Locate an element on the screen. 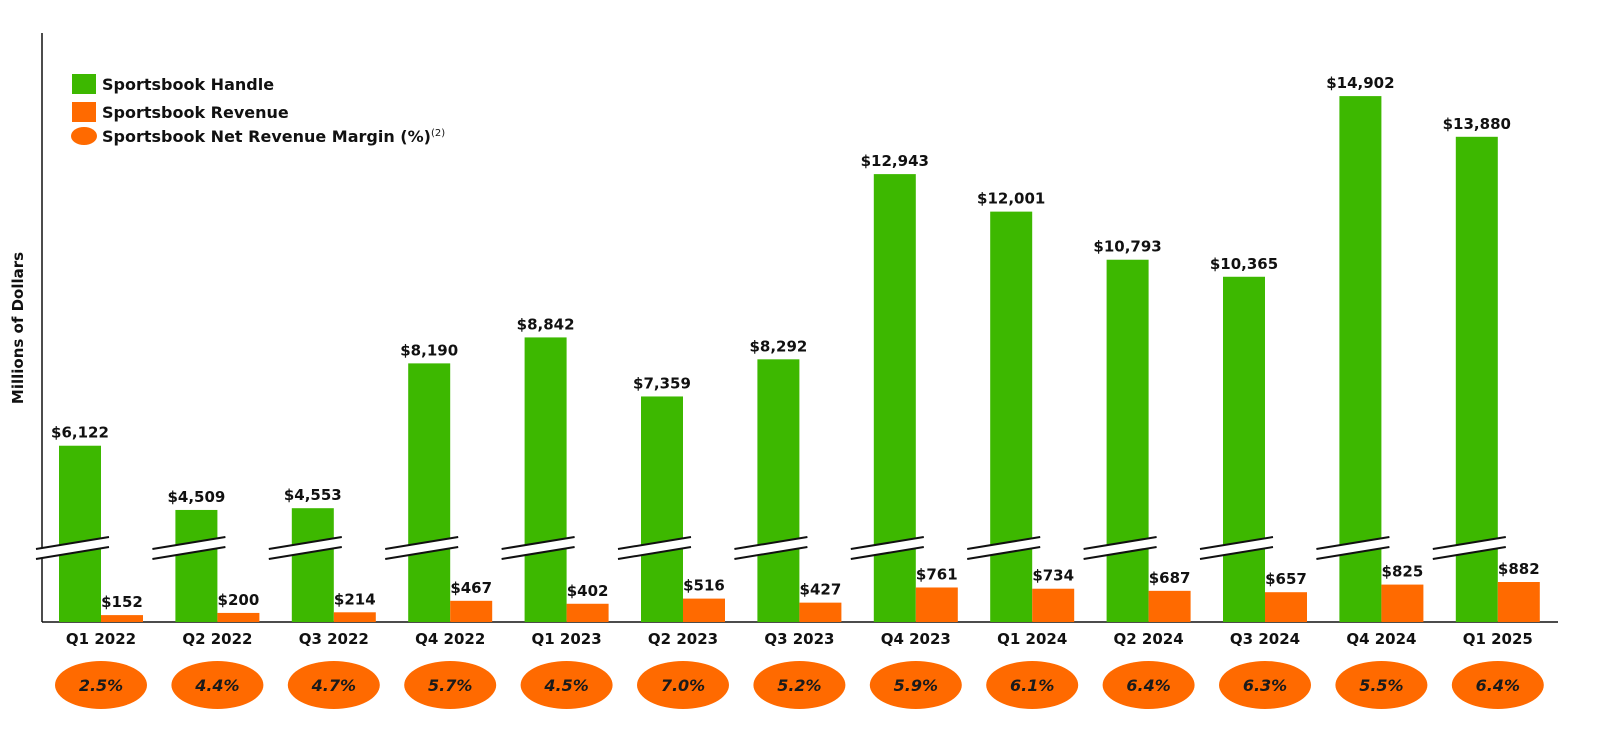 Image resolution: width=1600 pixels, height=738 pixels. legend-label-revenue: Sportsbook Revenue is located at coordinates (195, 112).